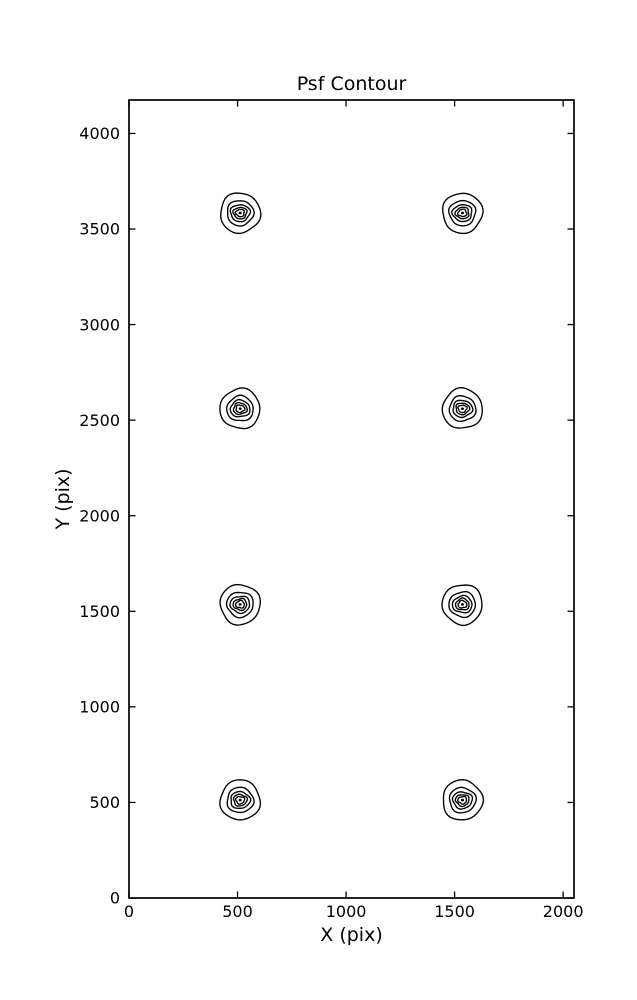 Image resolution: width=637 pixels, height=1000 pixels. What do you see at coordinates (454, 911) in the screenshot?
I see `x-tick-label: 1500` at bounding box center [454, 911].